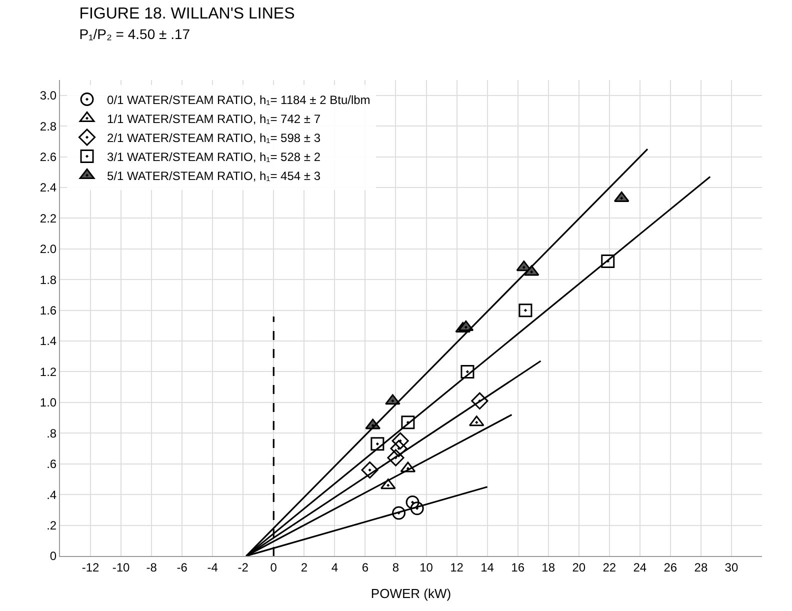 This screenshot has height=611, width=792. What do you see at coordinates (182, 567) in the screenshot?
I see `x-tick-label: -6` at bounding box center [182, 567].